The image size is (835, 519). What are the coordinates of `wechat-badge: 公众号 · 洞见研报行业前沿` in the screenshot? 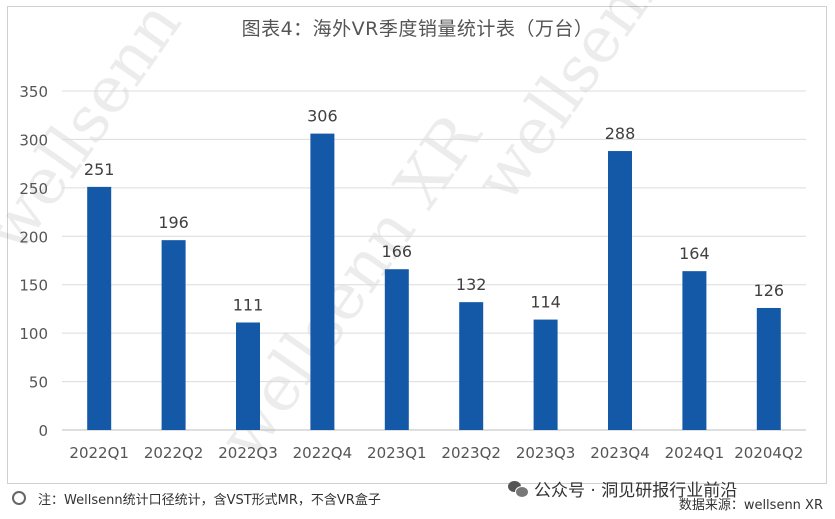 It's located at (622, 488).